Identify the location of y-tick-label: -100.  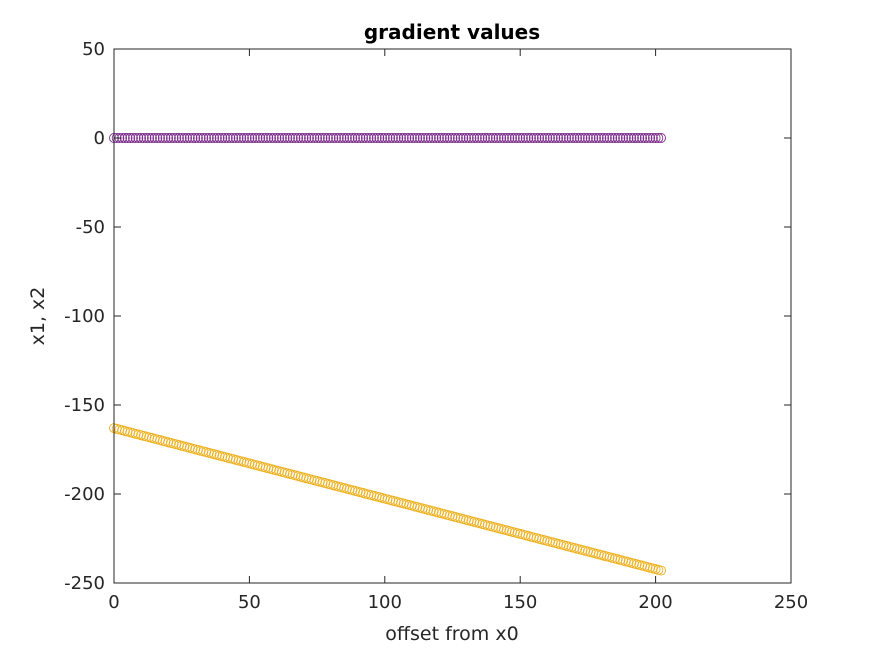
(84, 316).